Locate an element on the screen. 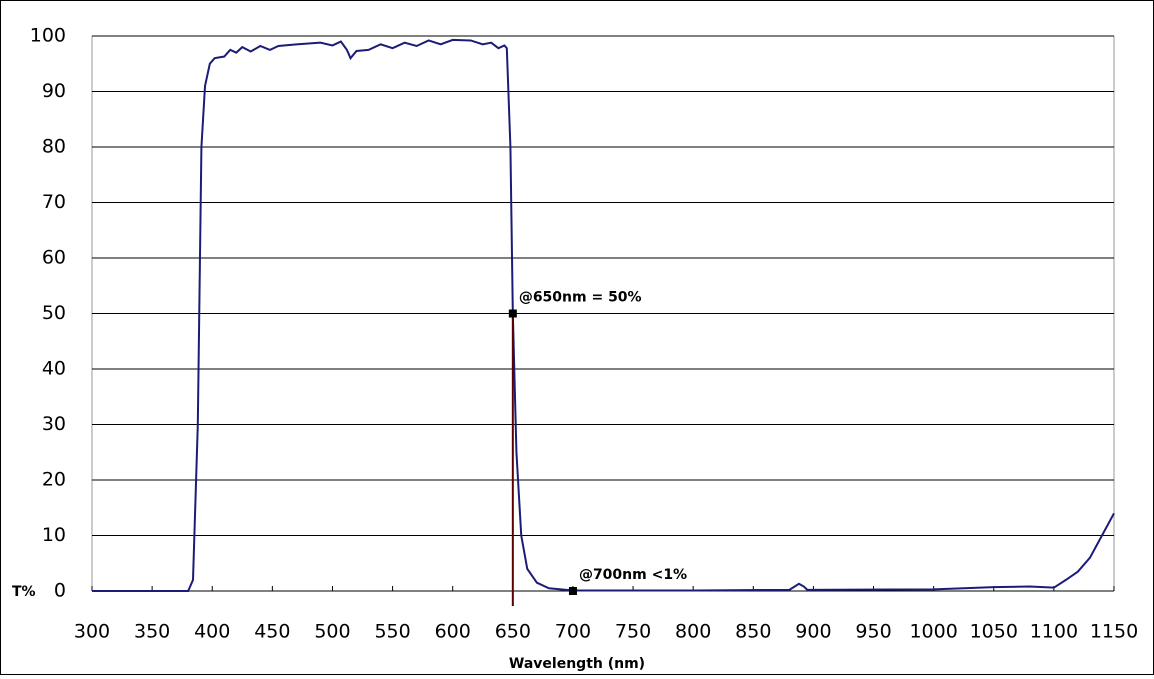  x-tick-label: 1000 is located at coordinates (933, 632).